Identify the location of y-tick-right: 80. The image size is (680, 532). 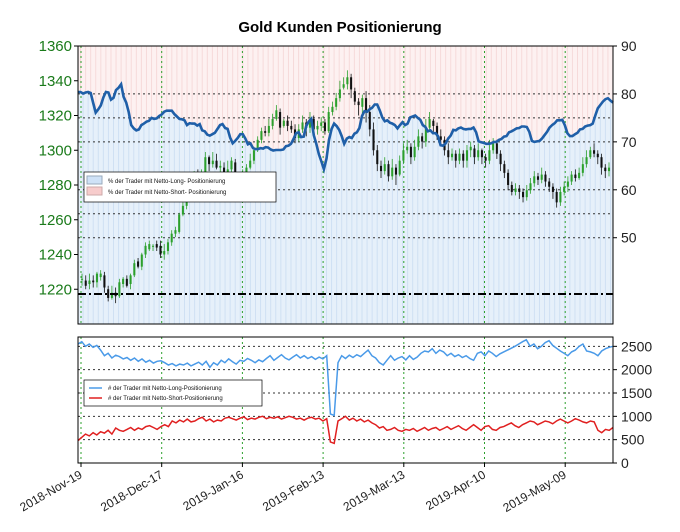
(629, 94).